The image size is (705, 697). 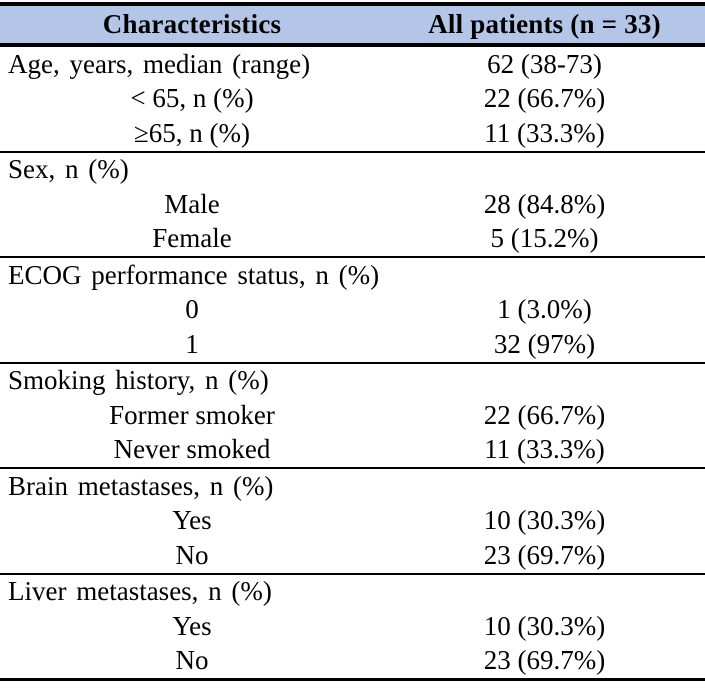 What do you see at coordinates (140, 591) in the screenshot?
I see `row-section-label: Liver metastases, n (%)` at bounding box center [140, 591].